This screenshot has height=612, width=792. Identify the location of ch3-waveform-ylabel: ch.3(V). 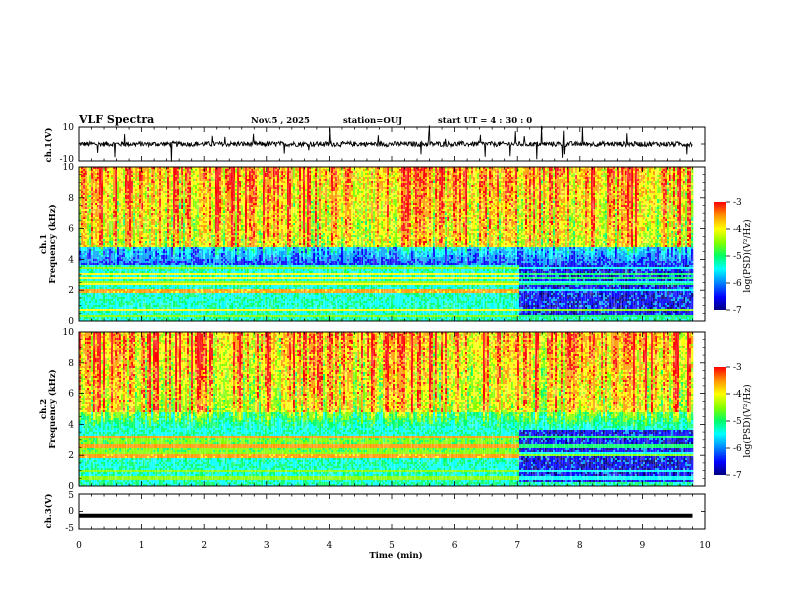
(48, 511).